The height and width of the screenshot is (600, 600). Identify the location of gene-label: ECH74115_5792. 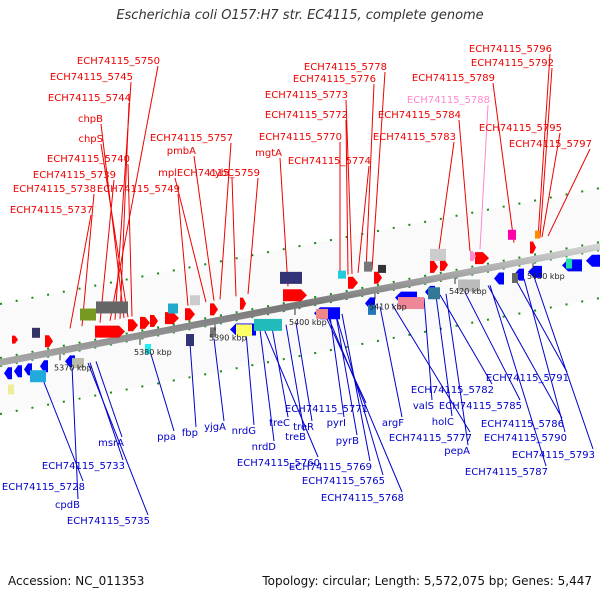
(512, 63).